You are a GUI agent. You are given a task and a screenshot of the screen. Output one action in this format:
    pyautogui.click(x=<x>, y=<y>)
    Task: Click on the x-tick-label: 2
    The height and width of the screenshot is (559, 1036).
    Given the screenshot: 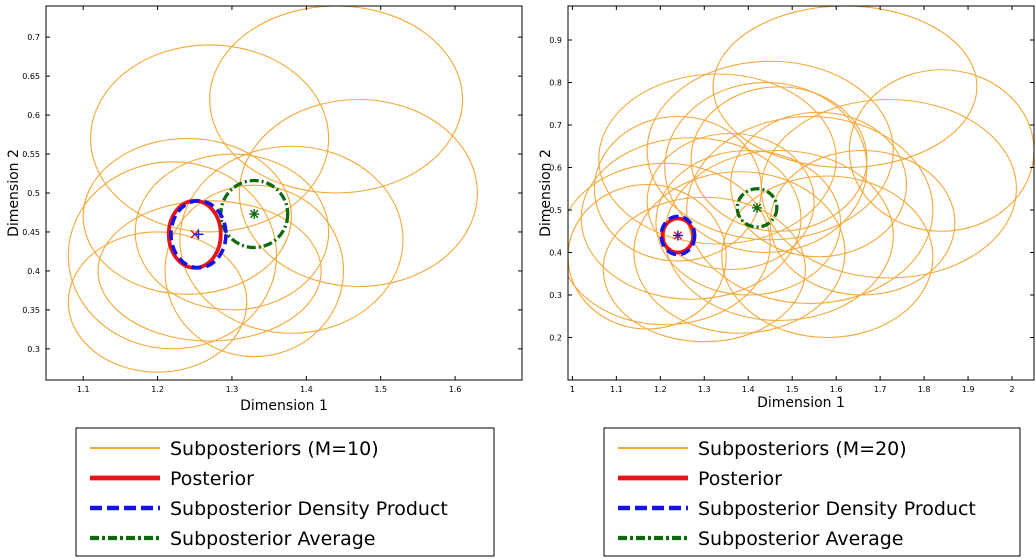 What is the action you would take?
    pyautogui.click(x=1011, y=389)
    